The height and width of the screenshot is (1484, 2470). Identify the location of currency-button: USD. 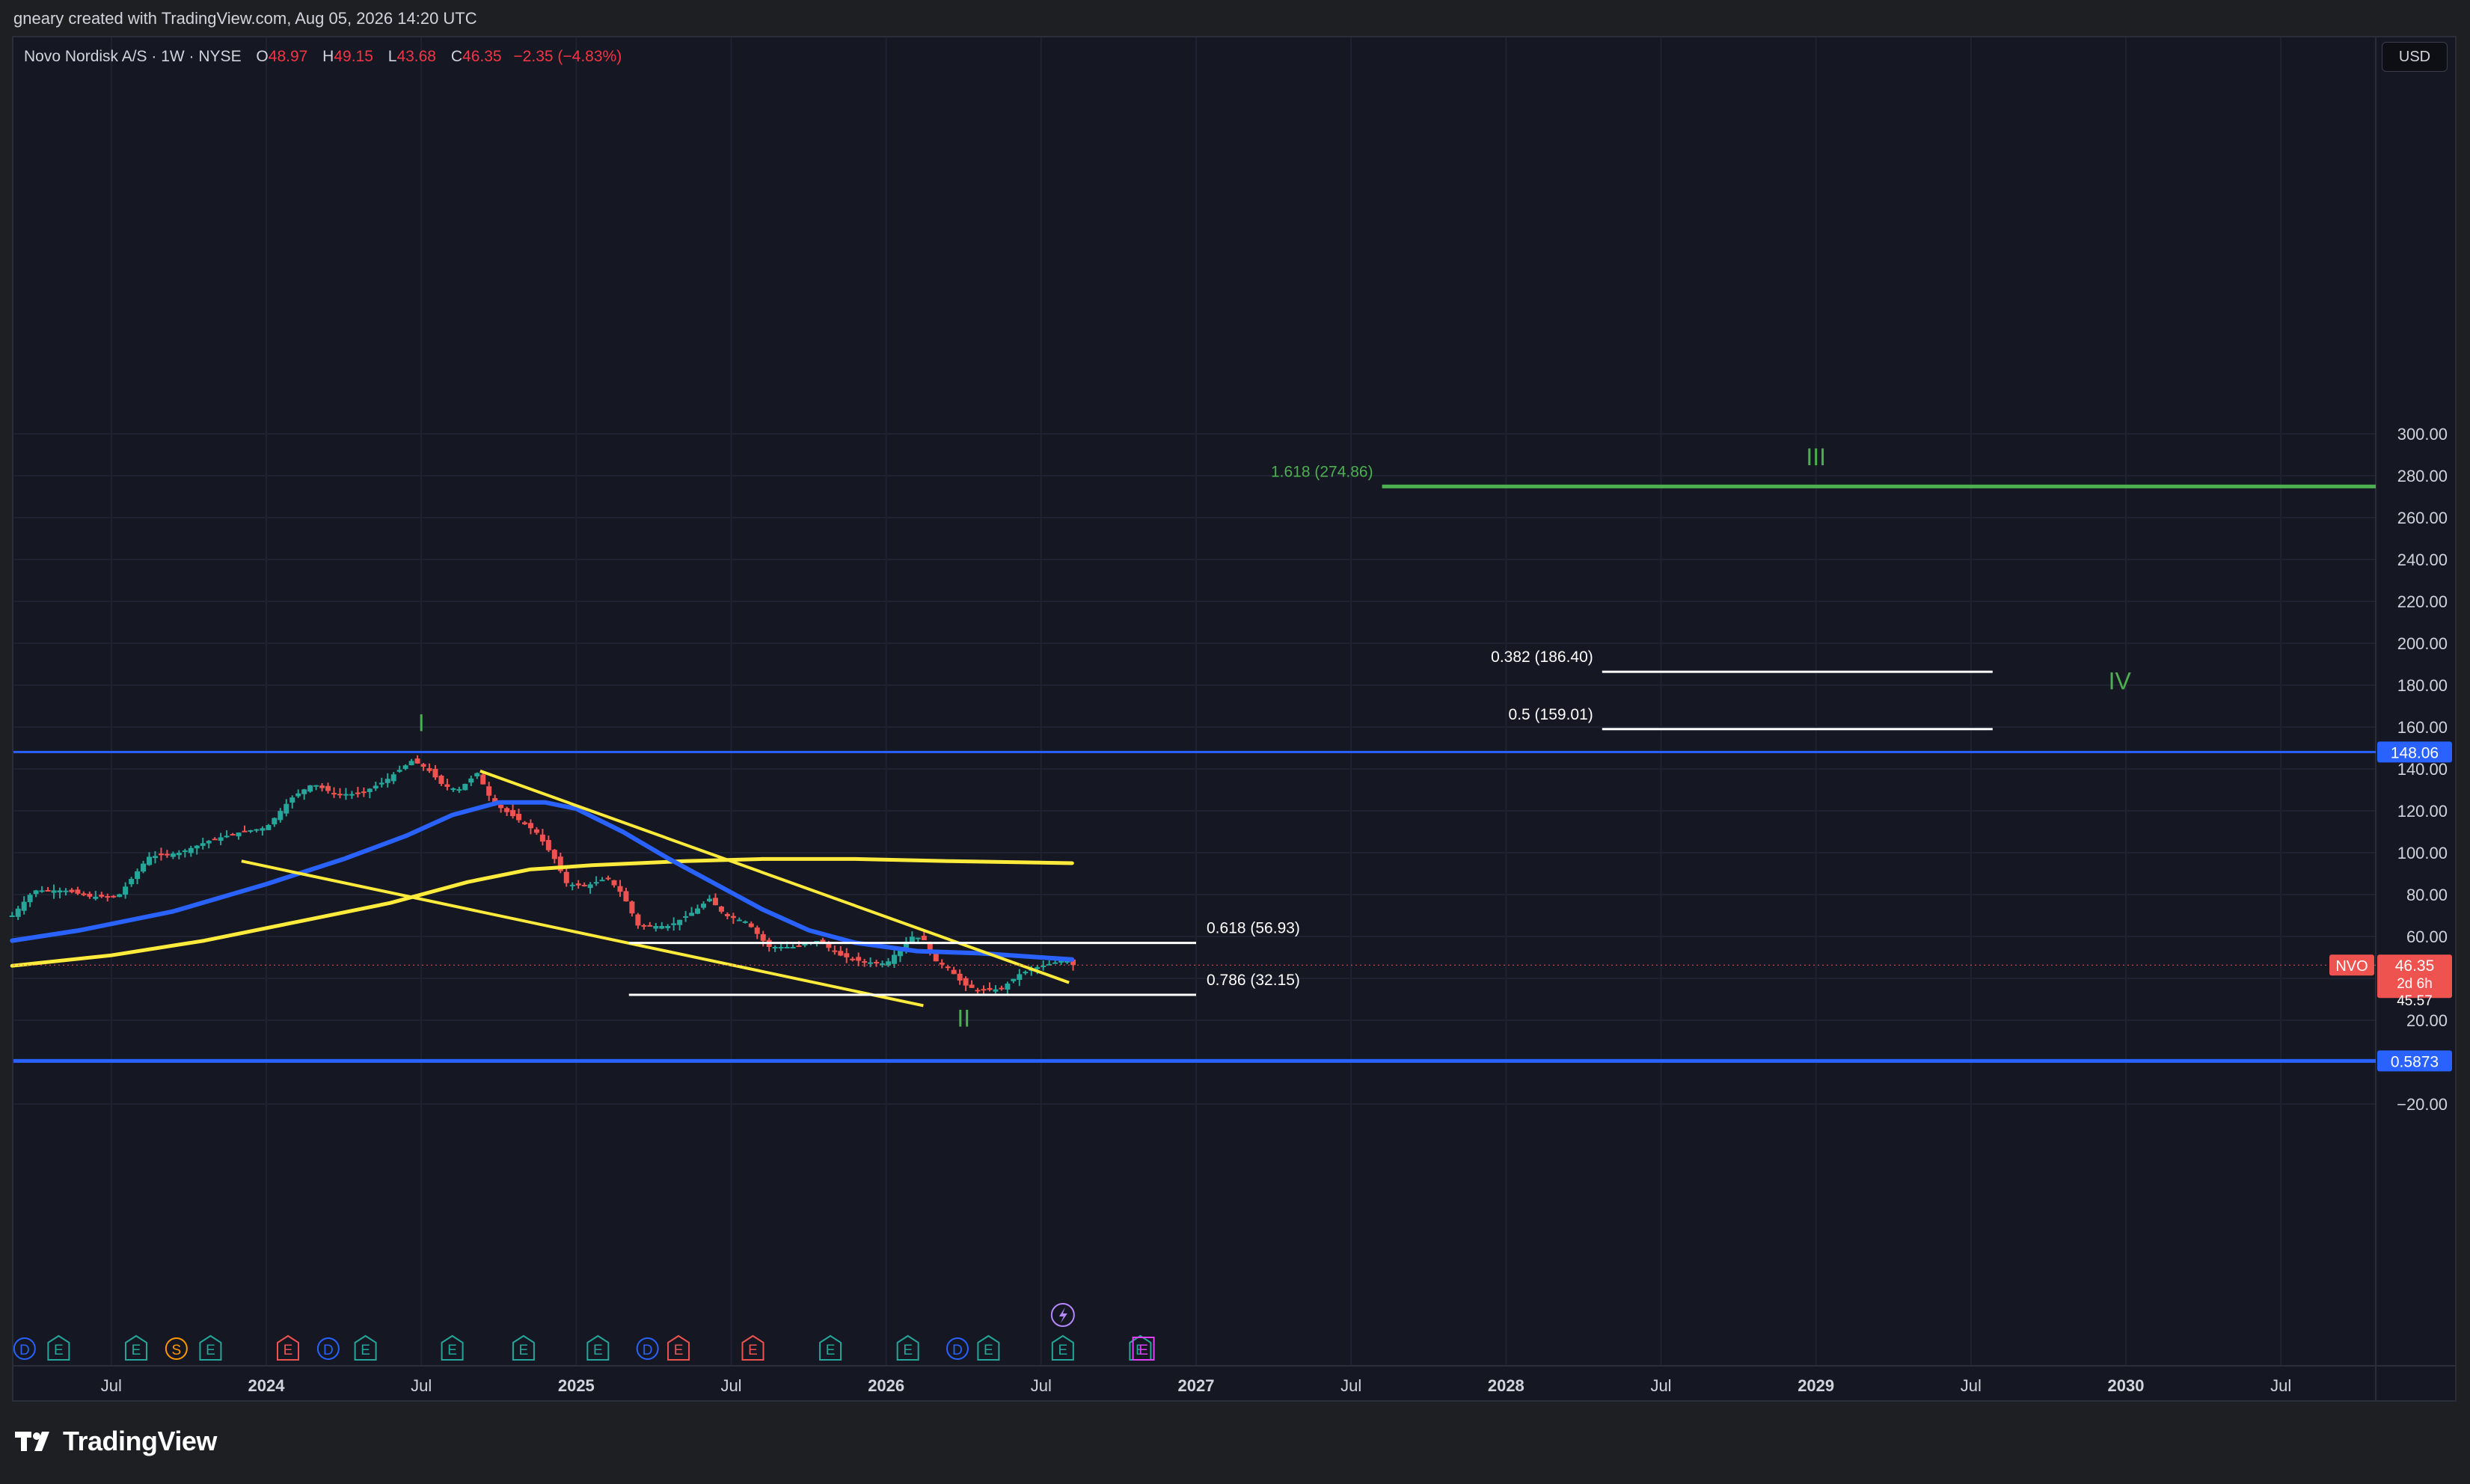
(2415, 57).